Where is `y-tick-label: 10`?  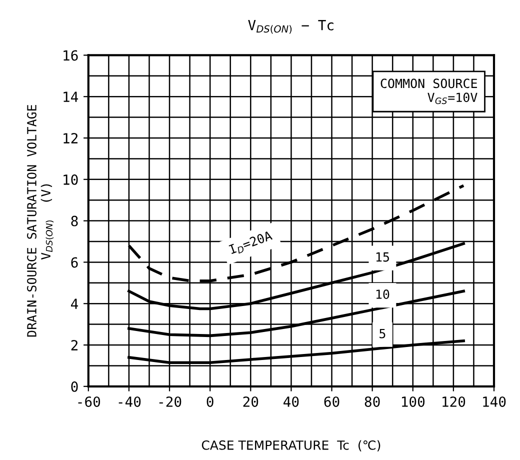
y-tick-label: 10 is located at coordinates (71, 179).